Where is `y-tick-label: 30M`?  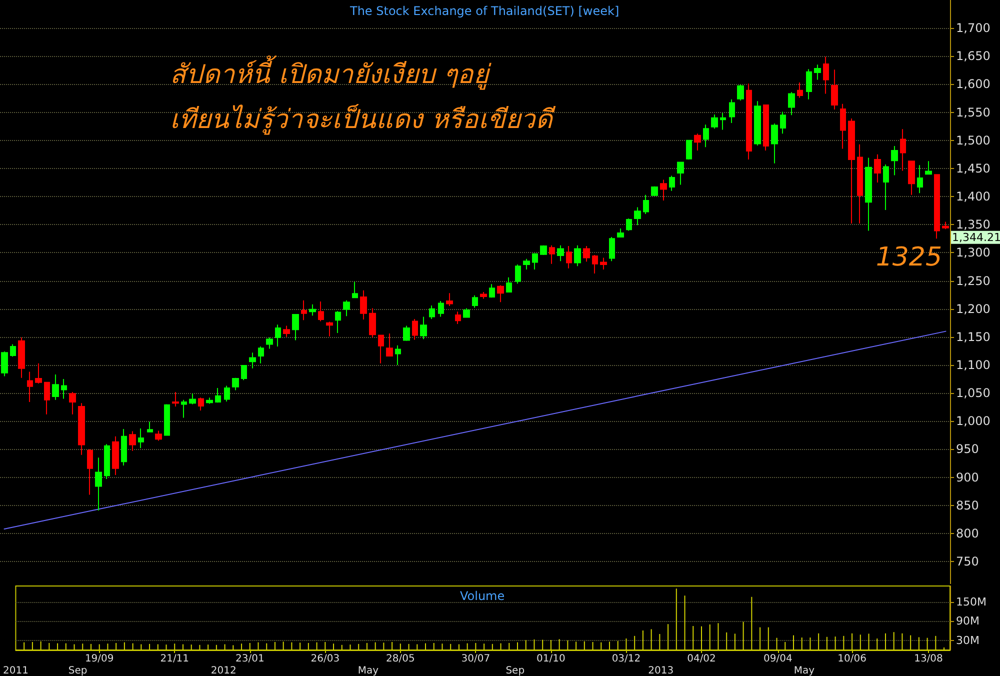 y-tick-label: 30M is located at coordinates (968, 640).